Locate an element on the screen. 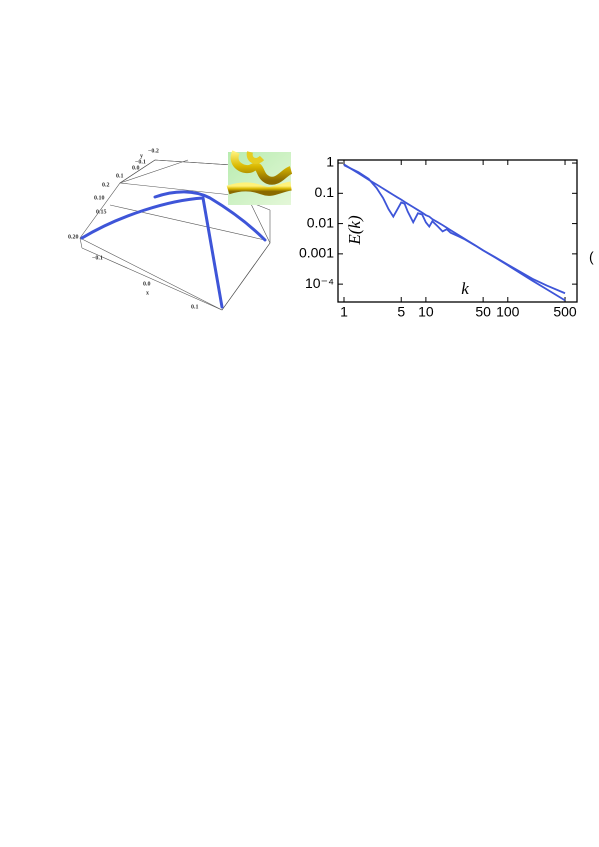 This screenshot has height=847, width=599. y-tick-label: 0.01 is located at coordinates (320, 222).